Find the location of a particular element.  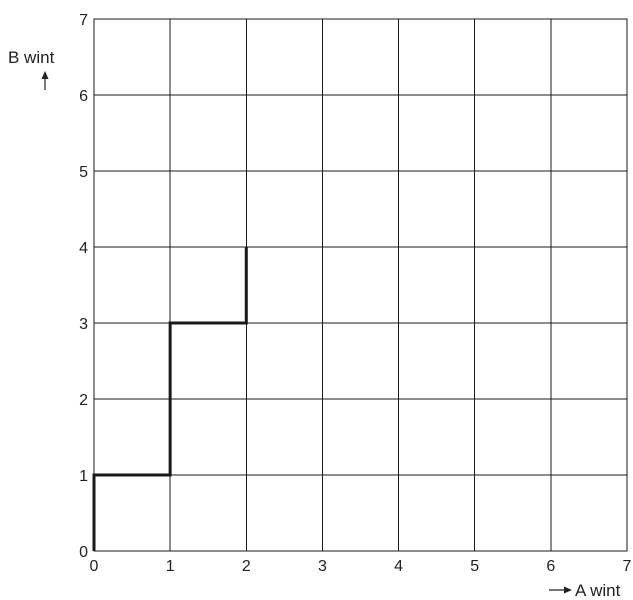

y-tick-label: 7 is located at coordinates (83, 20).